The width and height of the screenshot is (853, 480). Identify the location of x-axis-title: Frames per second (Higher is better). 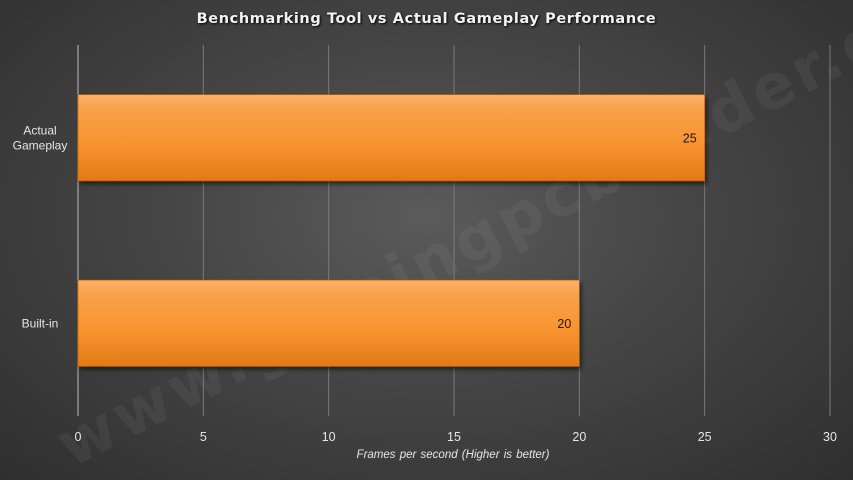
(453, 455).